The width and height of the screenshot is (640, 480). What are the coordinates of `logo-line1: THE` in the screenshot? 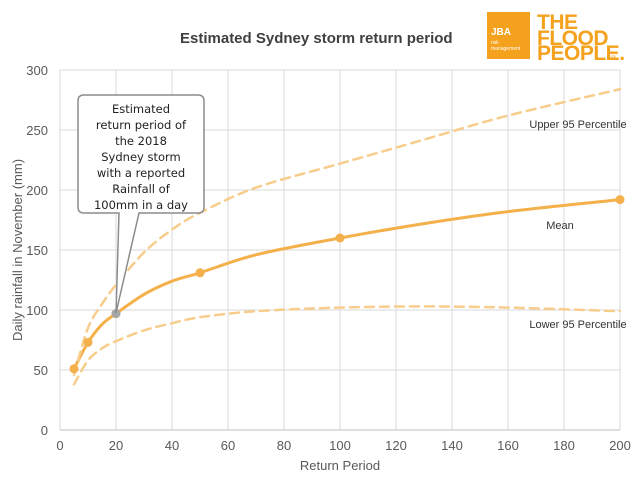 It's located at (557, 22).